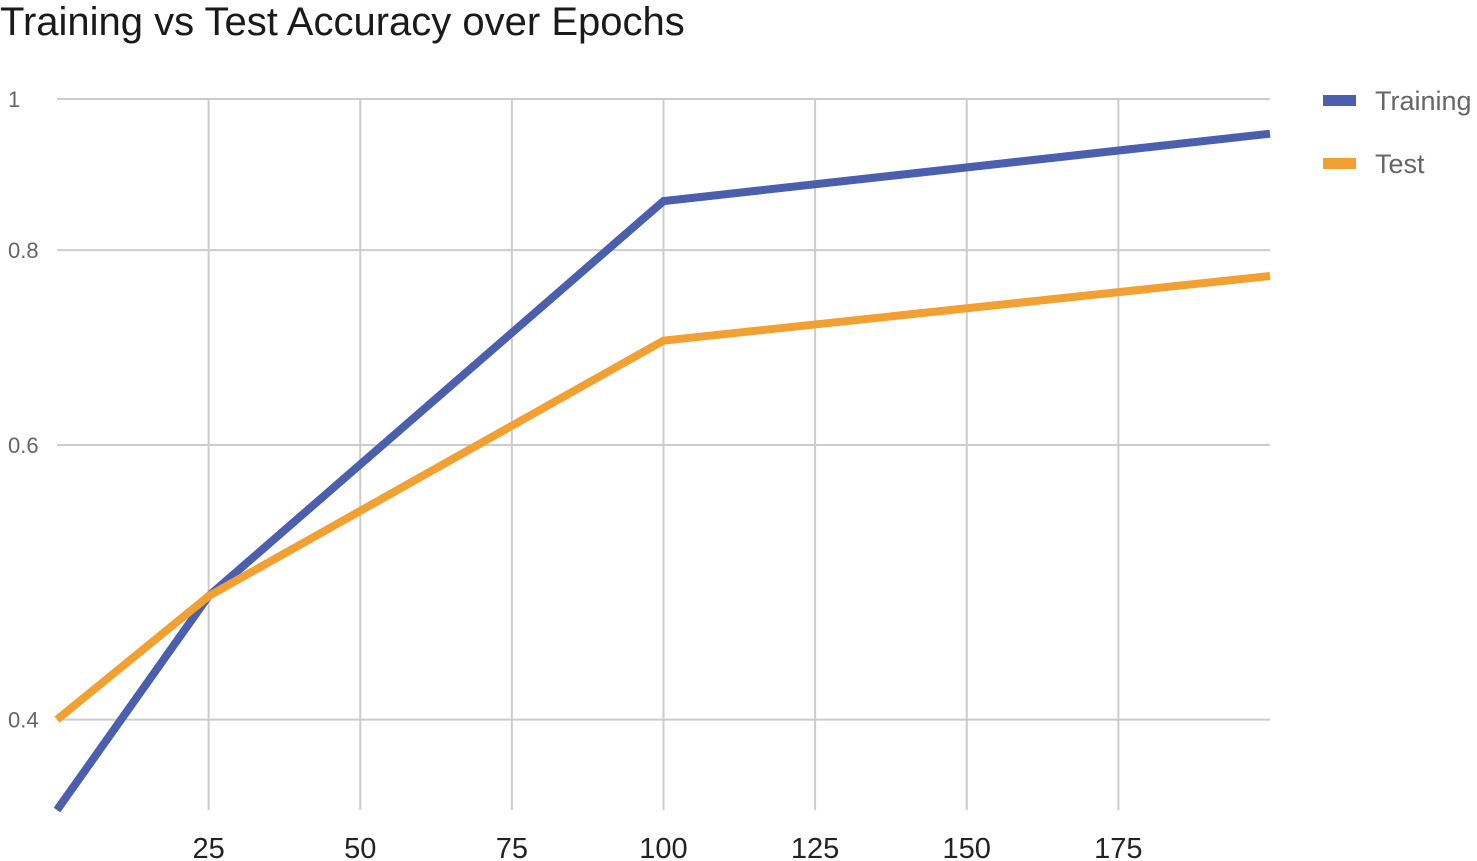  What do you see at coordinates (512, 847) in the screenshot?
I see `x-tick-label: 75` at bounding box center [512, 847].